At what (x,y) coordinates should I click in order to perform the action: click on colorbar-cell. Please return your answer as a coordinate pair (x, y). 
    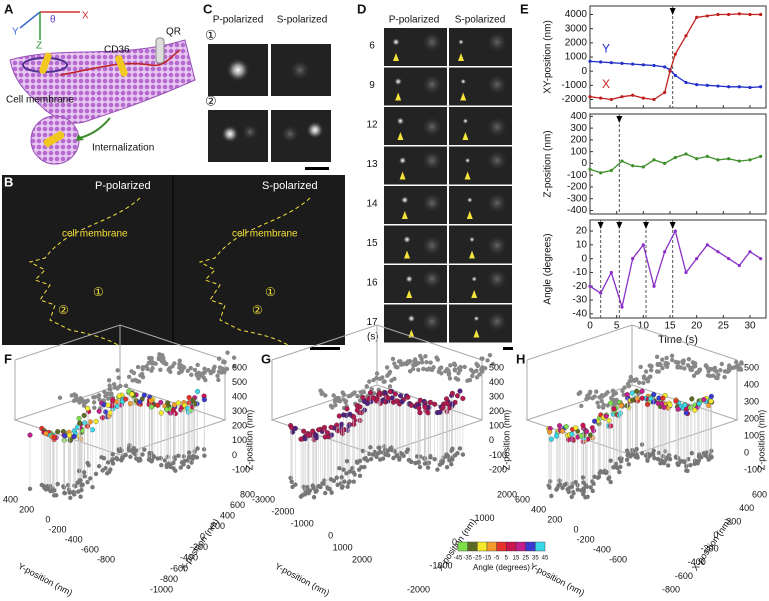
    Looking at the image, I should click on (482, 546).